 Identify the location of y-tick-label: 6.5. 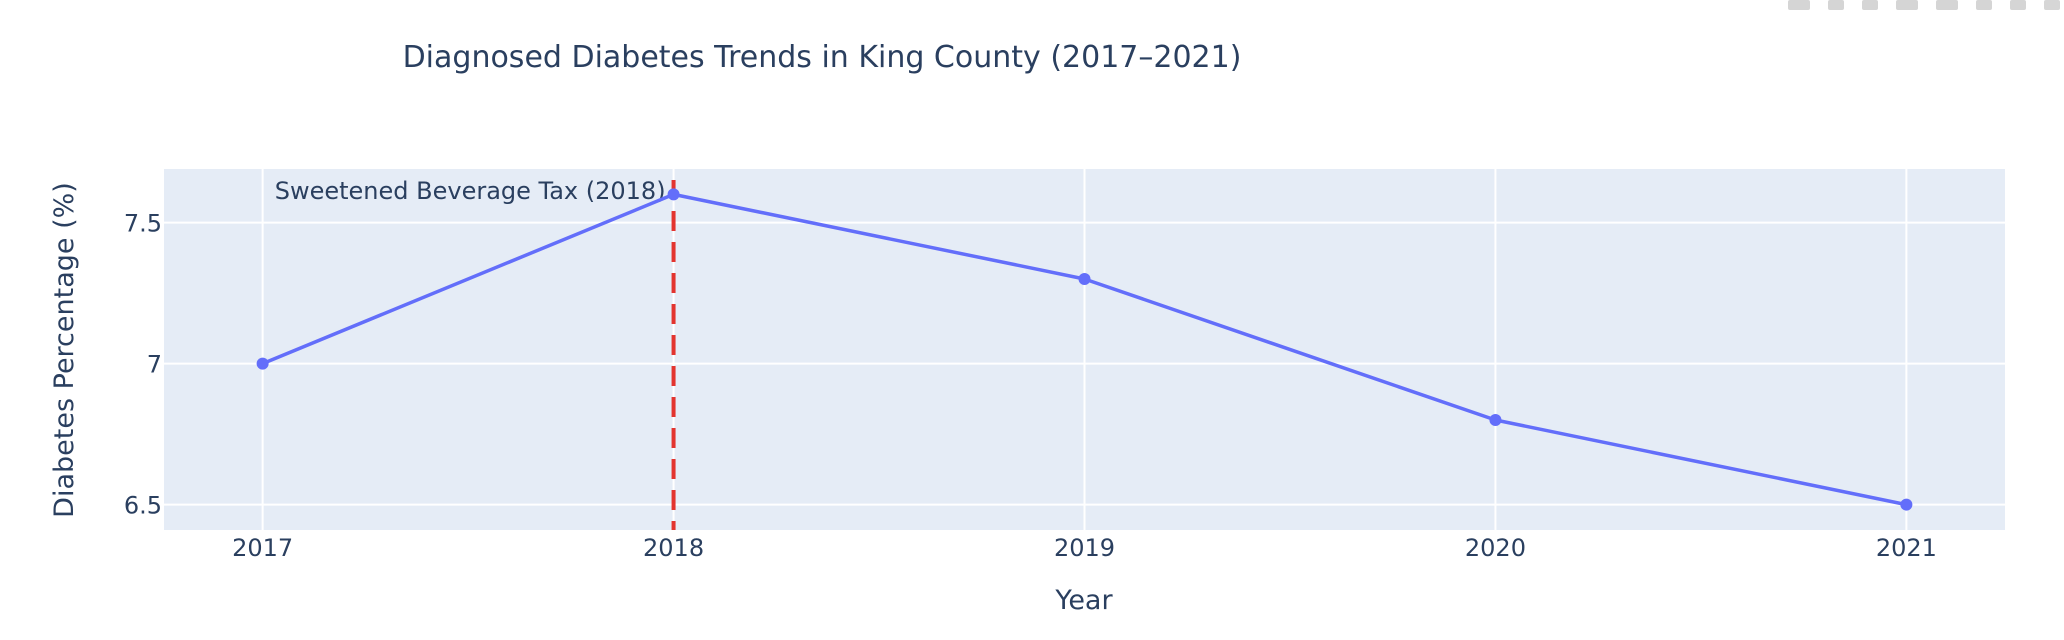
(143, 506).